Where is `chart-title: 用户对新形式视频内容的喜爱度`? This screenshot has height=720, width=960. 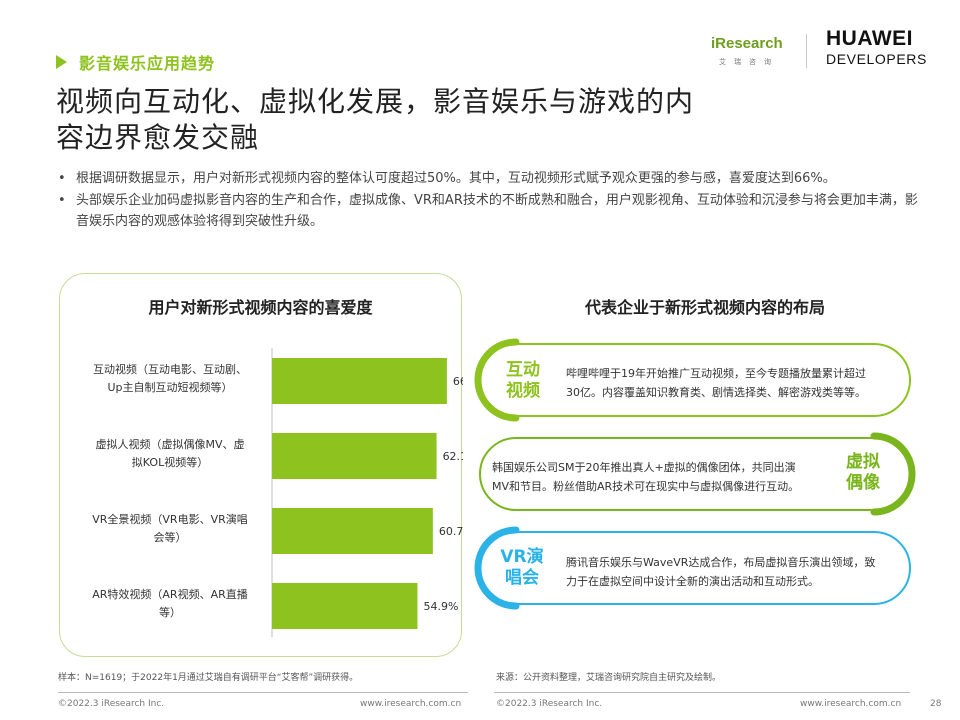 chart-title: 用户对新形式视频内容的喜爱度 is located at coordinates (260, 307).